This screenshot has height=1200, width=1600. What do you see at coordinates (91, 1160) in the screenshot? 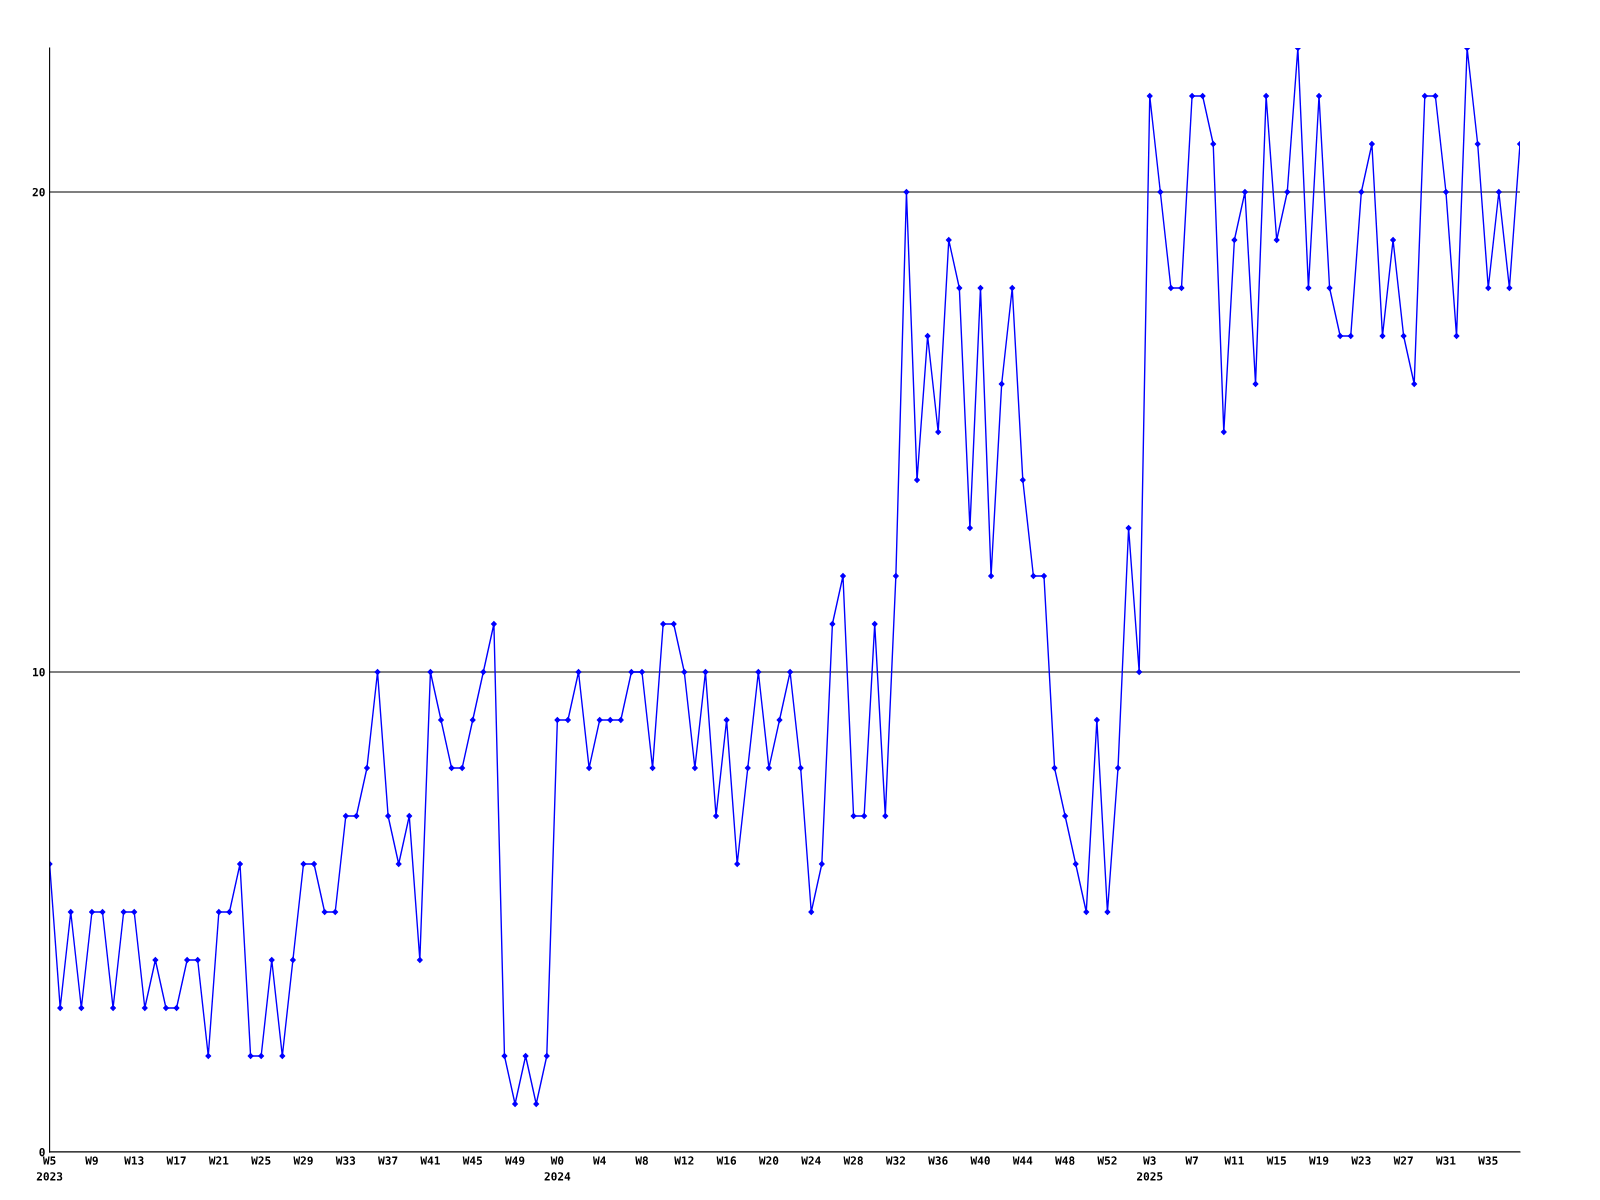
I see `x-tick-label: W9` at bounding box center [91, 1160].